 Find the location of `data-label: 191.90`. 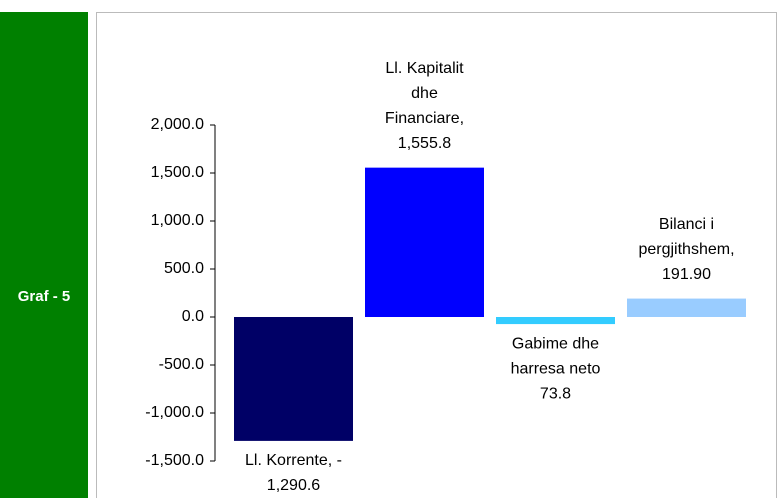

data-label: 191.90 is located at coordinates (686, 274).